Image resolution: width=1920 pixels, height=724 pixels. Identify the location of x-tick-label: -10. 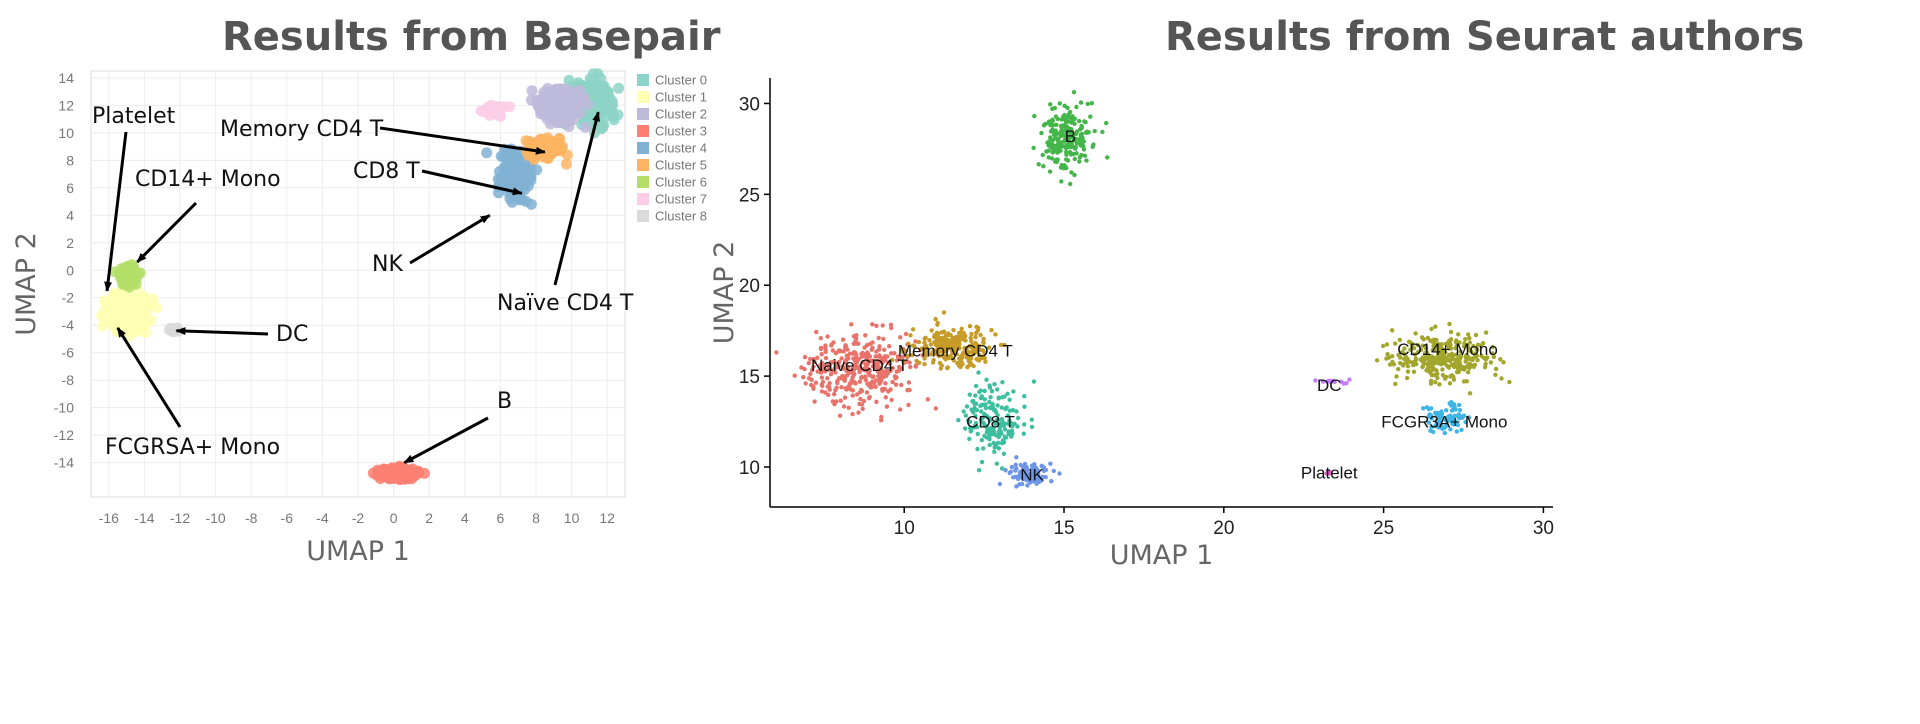
(215, 518).